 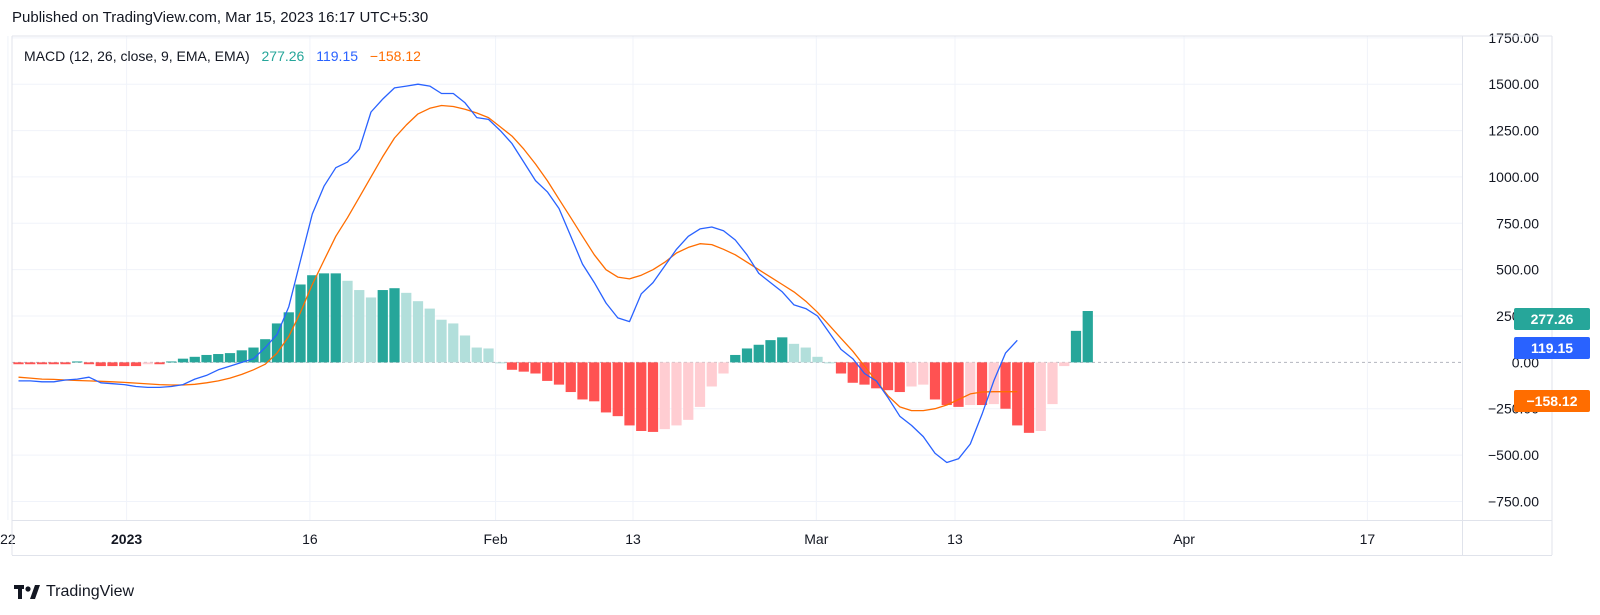 What do you see at coordinates (126, 539) in the screenshot?
I see `x-tick-label: 2023` at bounding box center [126, 539].